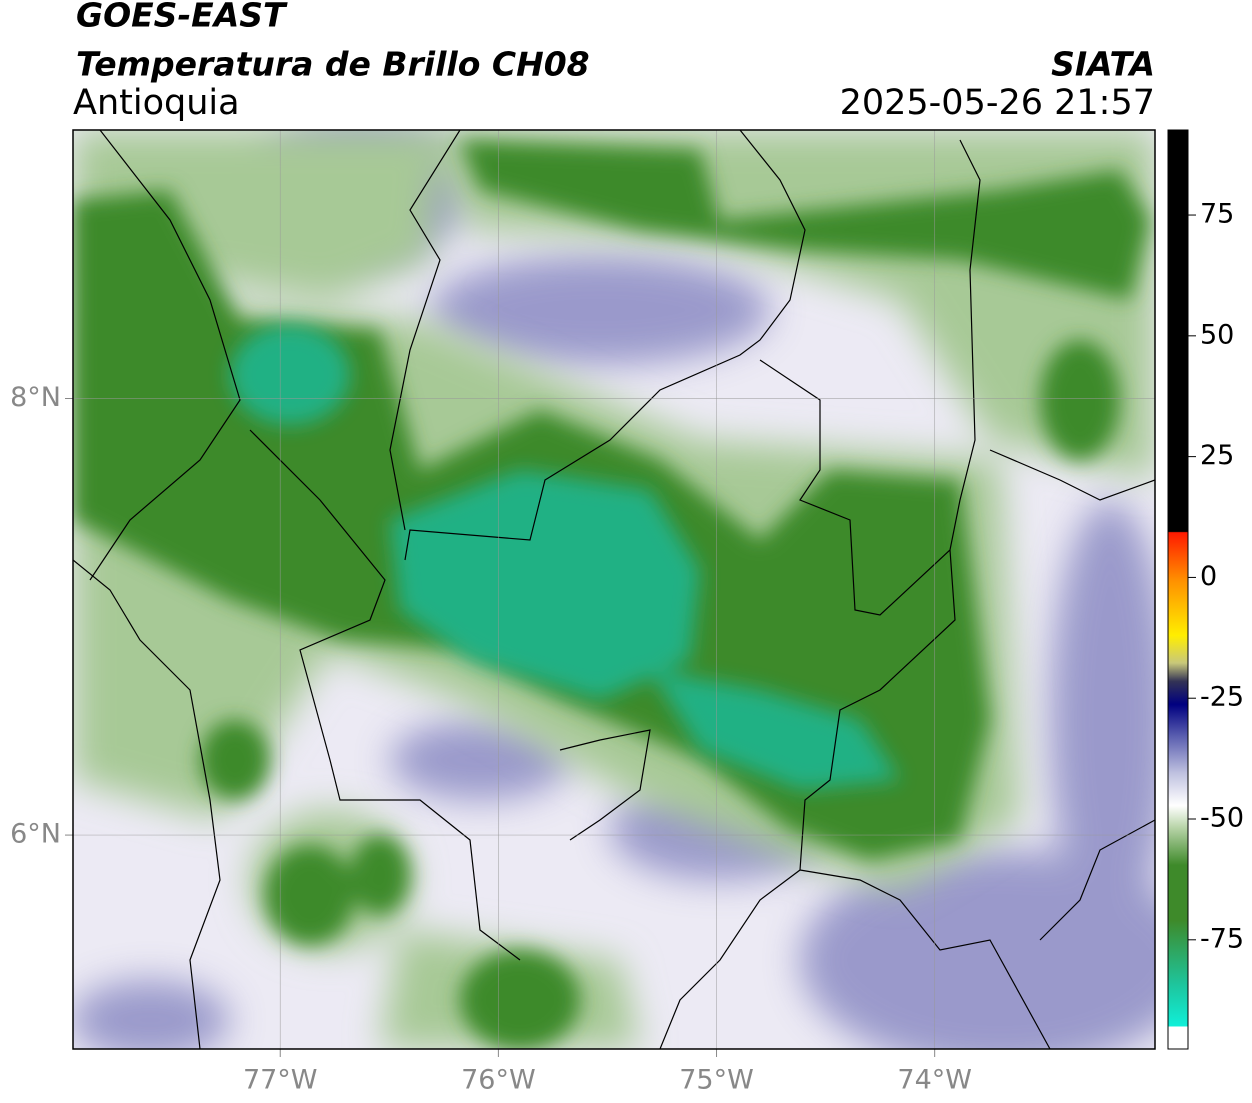 Image resolution: width=1252 pixels, height=1103 pixels. Describe the element at coordinates (156, 103) in the screenshot. I see `region: Antioquia` at that location.